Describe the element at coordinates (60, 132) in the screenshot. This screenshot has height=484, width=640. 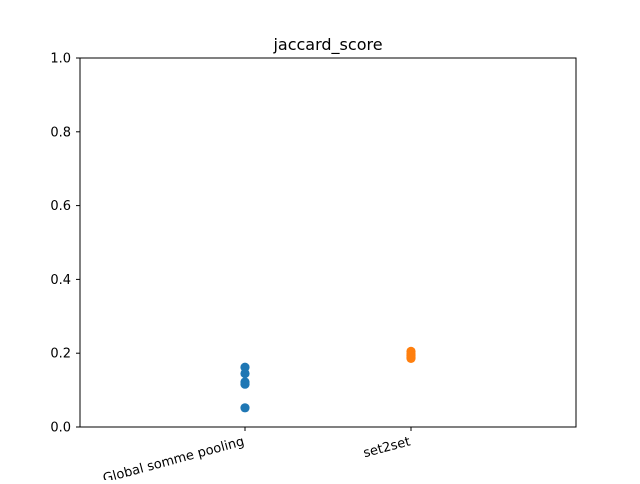
I see `y-tick-label: 0.8` at that location.